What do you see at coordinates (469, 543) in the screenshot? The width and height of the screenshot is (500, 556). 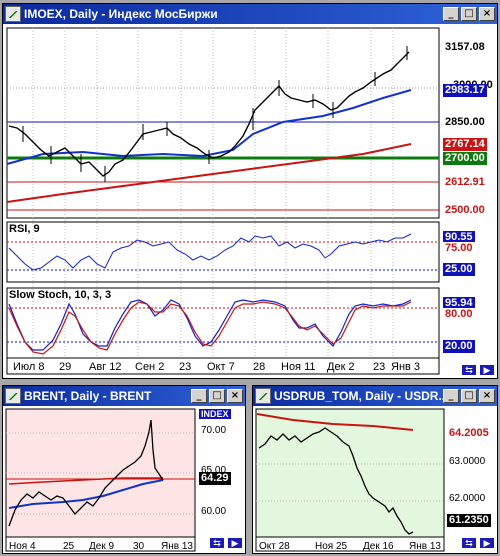 I see `usdrub-scroll-button: ⇆` at bounding box center [469, 543].